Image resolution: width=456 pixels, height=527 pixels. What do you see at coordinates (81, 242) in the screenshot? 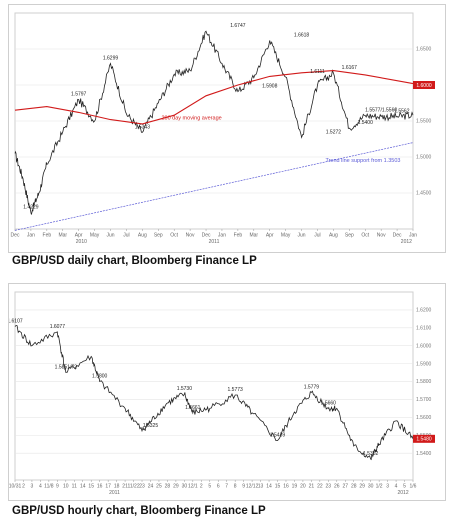
I see `year-label: 2010` at bounding box center [81, 242].